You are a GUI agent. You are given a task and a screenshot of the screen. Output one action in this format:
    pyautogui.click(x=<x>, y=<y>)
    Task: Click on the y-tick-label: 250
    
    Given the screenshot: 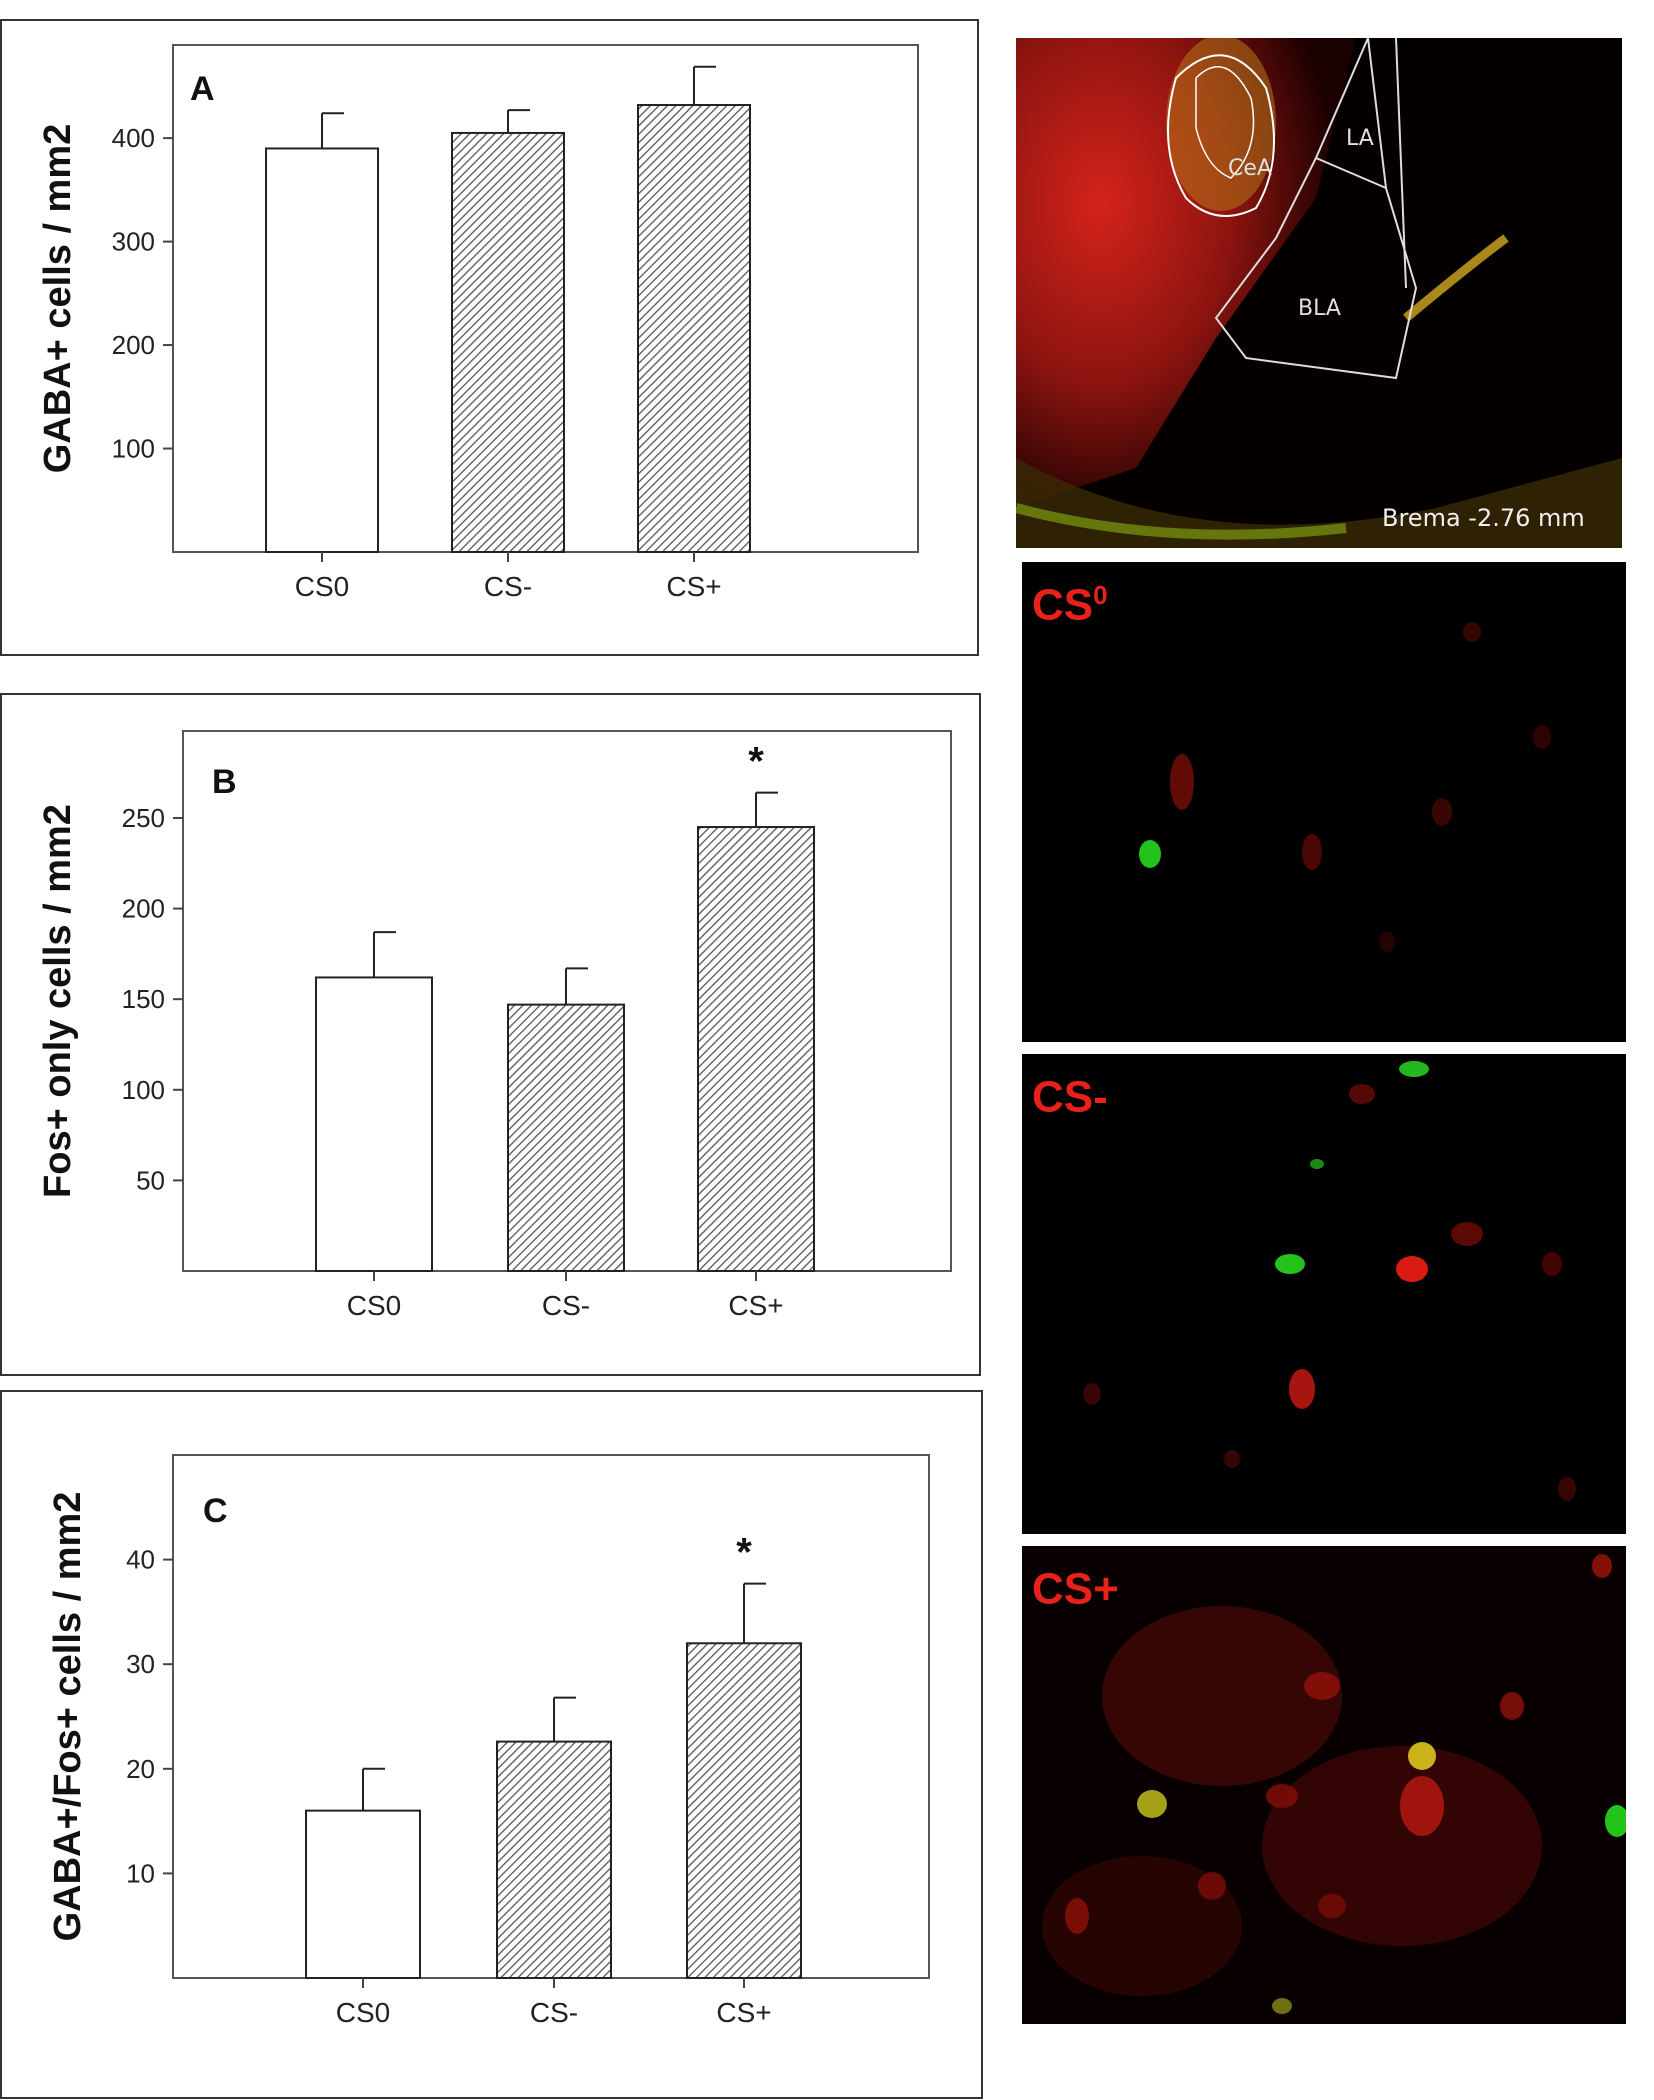 What is the action you would take?
    pyautogui.click(x=143, y=818)
    